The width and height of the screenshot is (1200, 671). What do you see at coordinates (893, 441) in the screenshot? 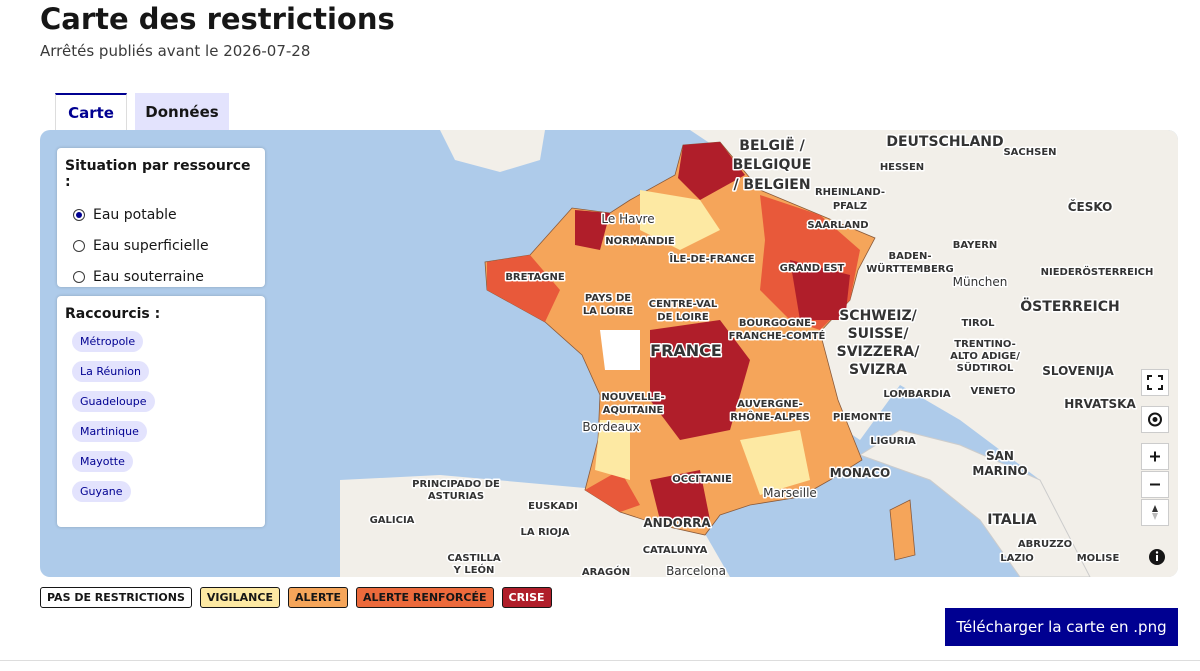
I see `map-label: LIGURIA` at bounding box center [893, 441].